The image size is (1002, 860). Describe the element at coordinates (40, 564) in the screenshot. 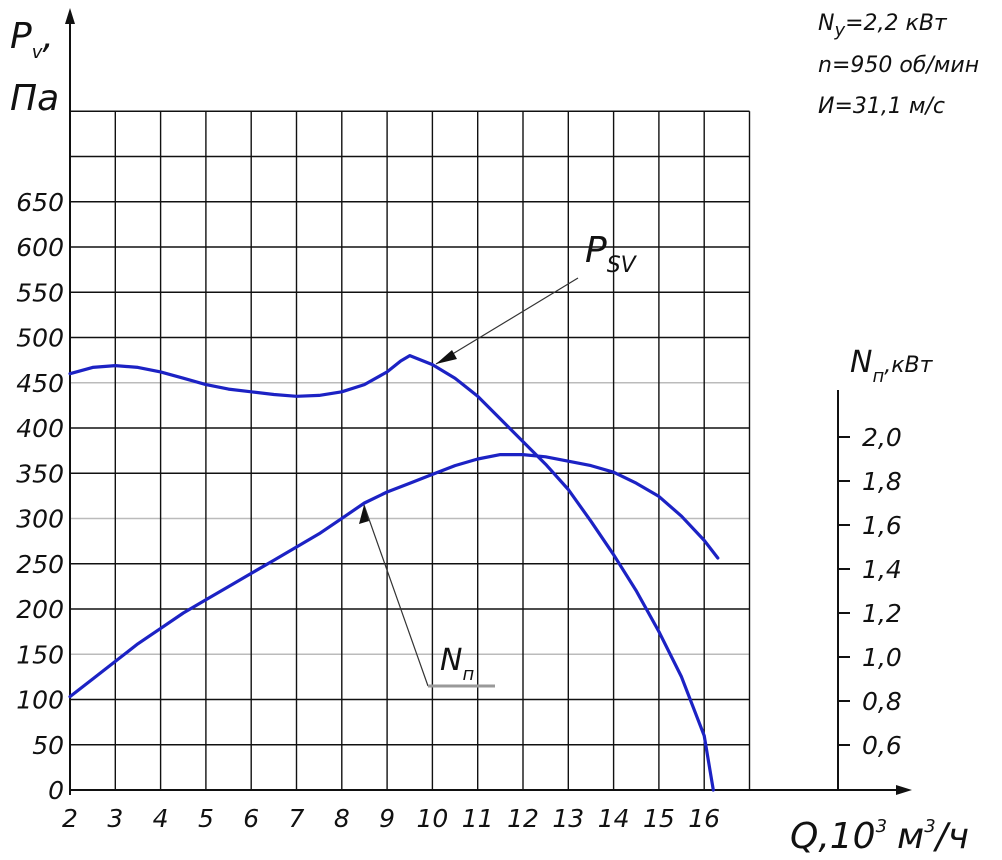

I see `y-tick-label: 250` at that location.